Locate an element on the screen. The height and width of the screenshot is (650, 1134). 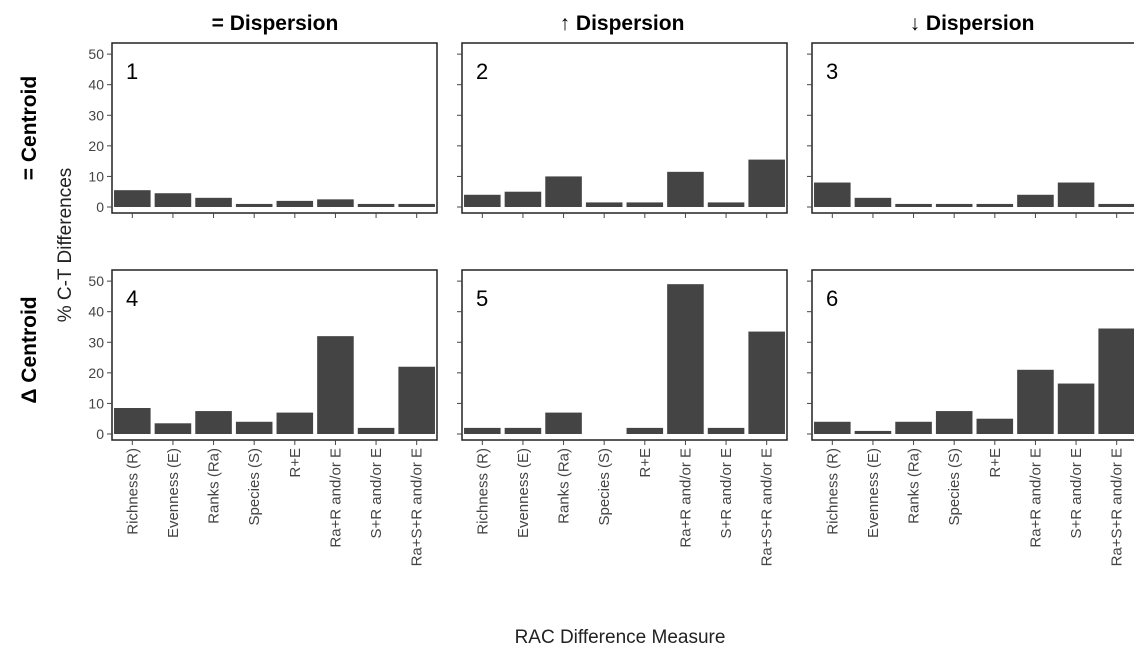
panel-1-number: 1 is located at coordinates (132, 71).